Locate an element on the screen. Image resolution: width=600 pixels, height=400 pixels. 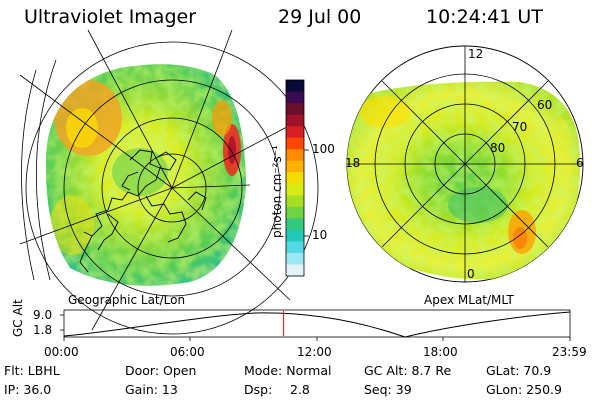
instrument-title: Ultraviolet Imager is located at coordinates (110, 17).